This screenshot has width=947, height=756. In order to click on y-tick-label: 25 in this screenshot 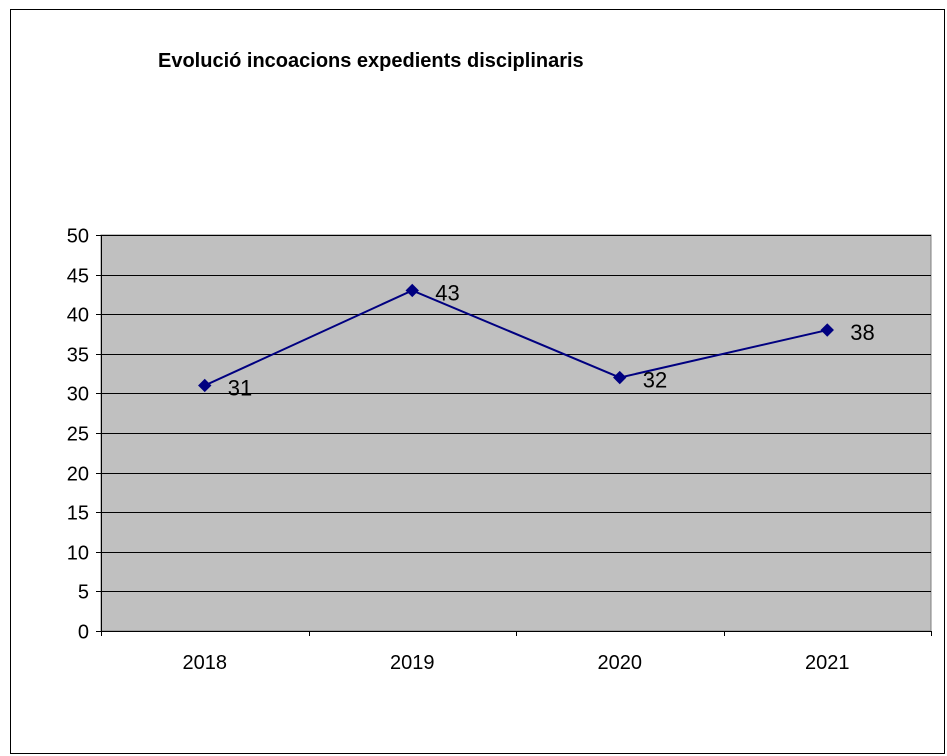, I will do `click(78, 435)`.